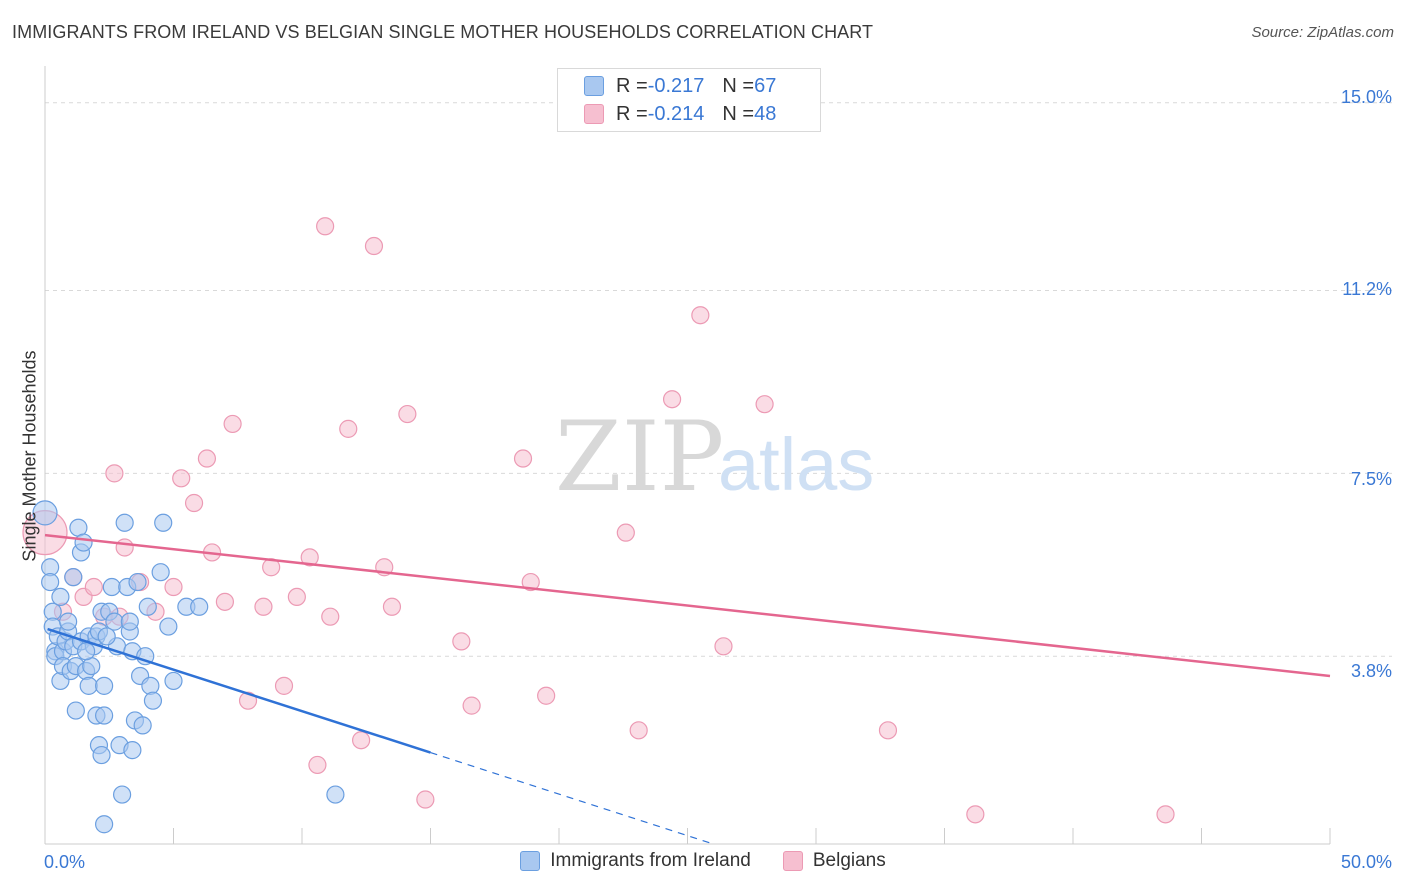 This screenshot has height=892, width=1406. Describe the element at coordinates (676, 85) in the screenshot. I see `legend-r-value: -0.217` at that location.